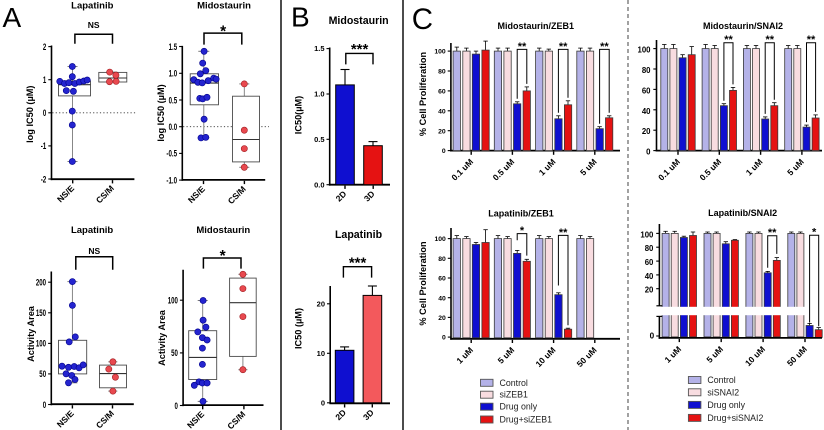 Image resolution: width=824 pixels, height=430 pixels. What do you see at coordinates (41, 283) in the screenshot?
I see `svg-text: 200` at bounding box center [41, 283].